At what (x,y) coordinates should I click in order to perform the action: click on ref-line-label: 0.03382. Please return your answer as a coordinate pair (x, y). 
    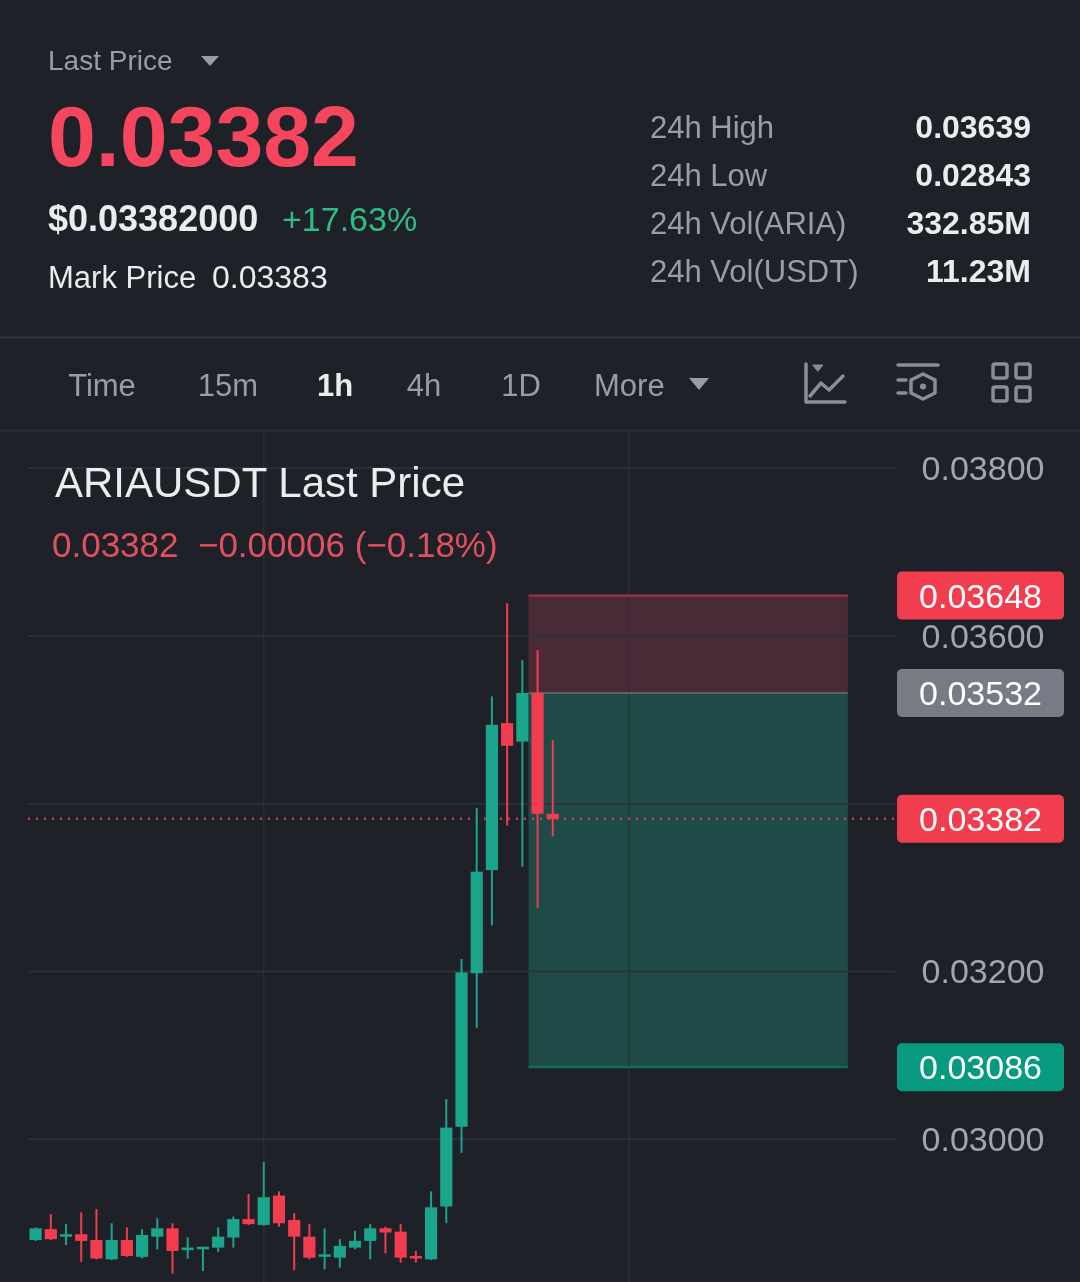
    Looking at the image, I should click on (980, 818).